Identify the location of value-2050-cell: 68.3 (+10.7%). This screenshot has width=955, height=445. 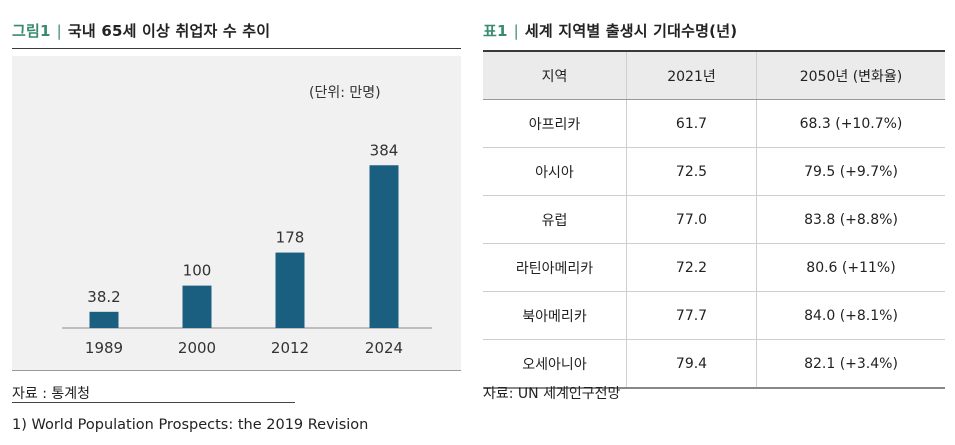
(850, 123).